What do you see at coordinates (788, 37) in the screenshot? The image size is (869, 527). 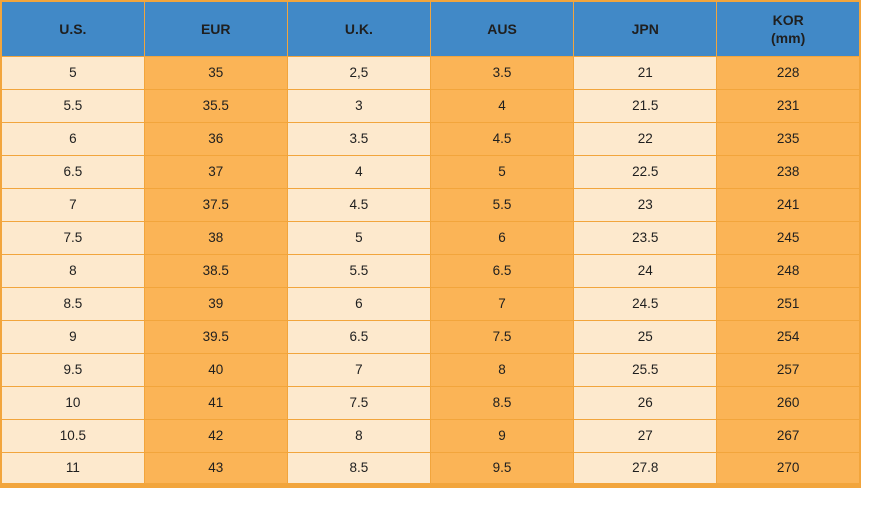 I see `header-sublabel: (mm)` at bounding box center [788, 37].